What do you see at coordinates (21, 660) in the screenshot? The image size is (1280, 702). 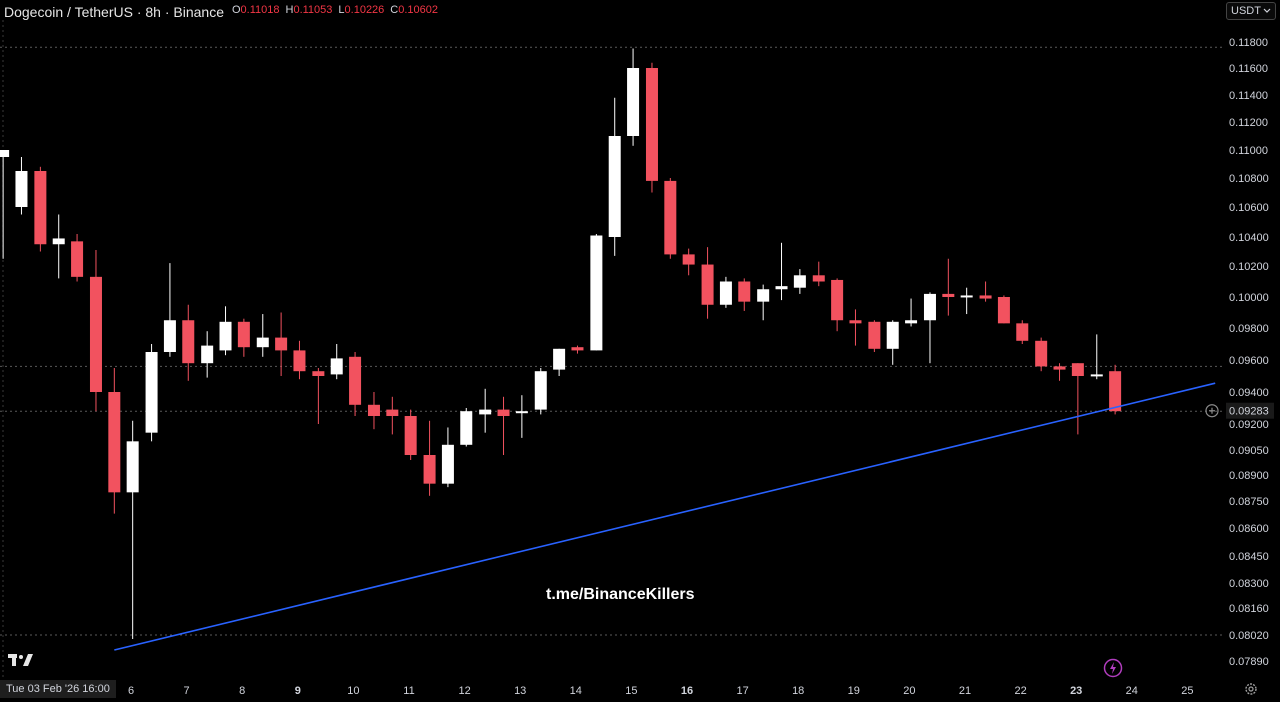 I see `tradingview-logo-icon` at bounding box center [21, 660].